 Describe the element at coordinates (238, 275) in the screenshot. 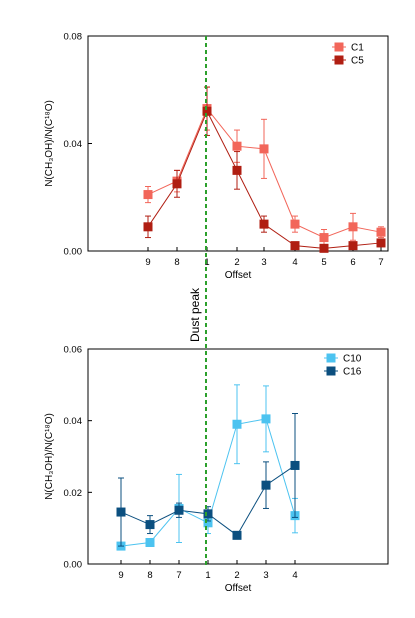

I see `top-x-axis-title: Offset` at that location.